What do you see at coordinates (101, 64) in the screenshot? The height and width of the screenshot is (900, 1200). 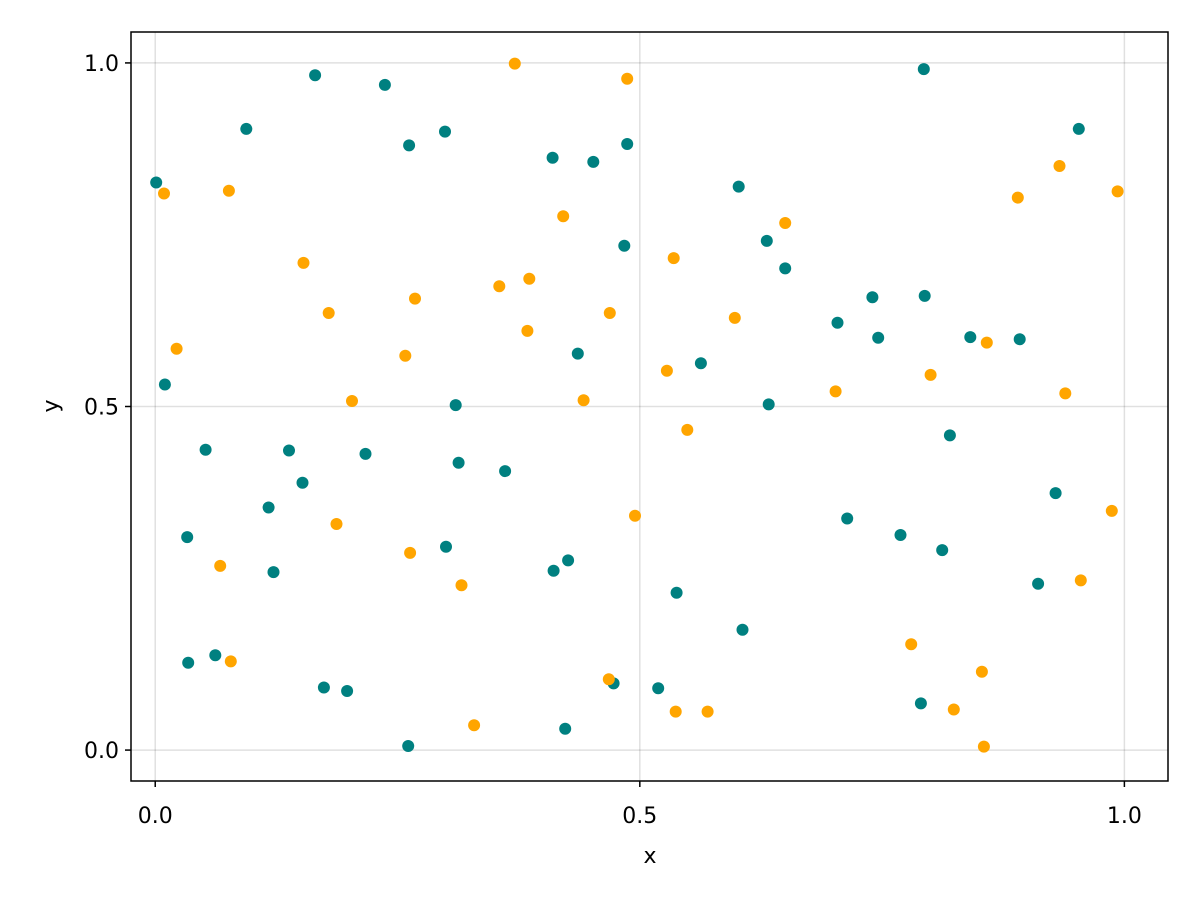 I see `y-tick-label: 1.0` at bounding box center [101, 64].